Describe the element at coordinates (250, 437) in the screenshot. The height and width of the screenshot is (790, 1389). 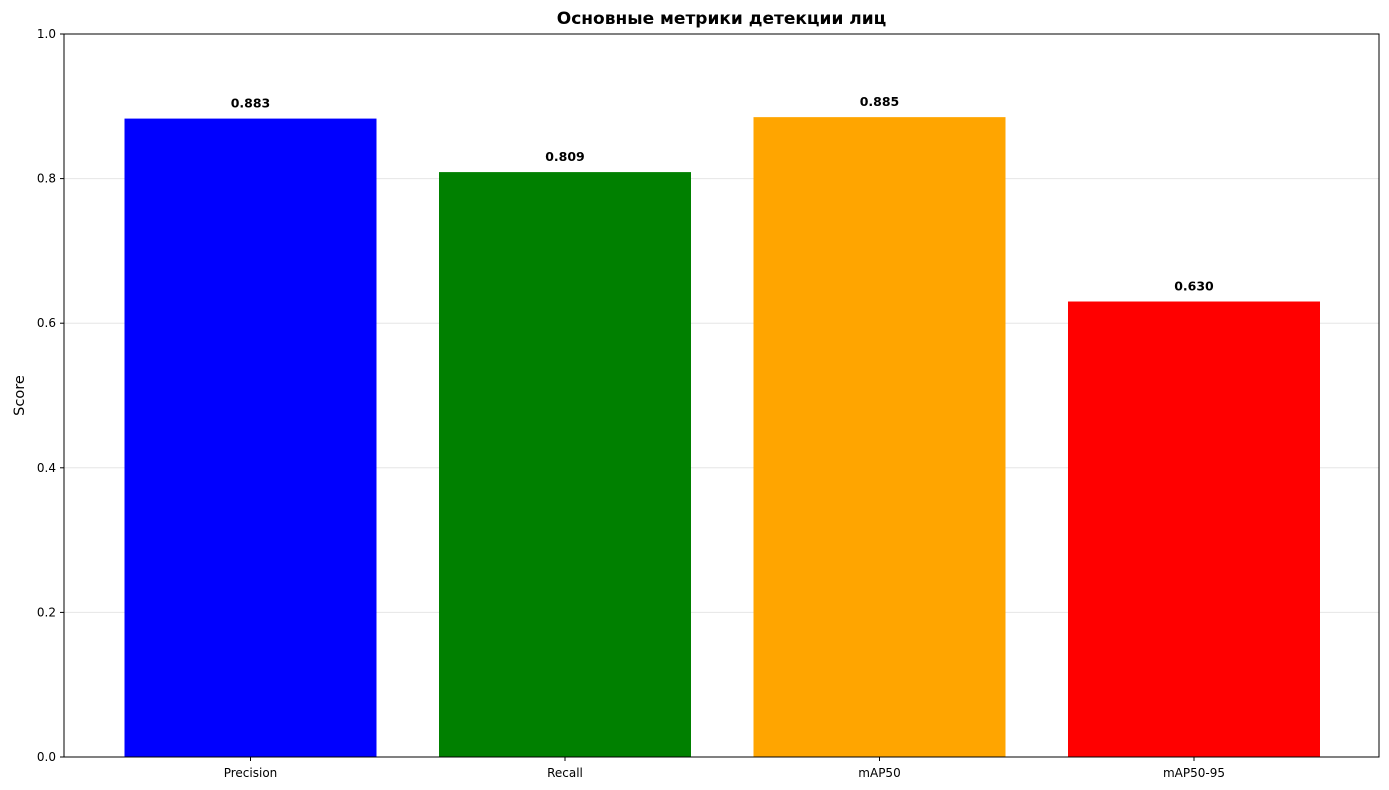
I see `bar-precision` at that location.